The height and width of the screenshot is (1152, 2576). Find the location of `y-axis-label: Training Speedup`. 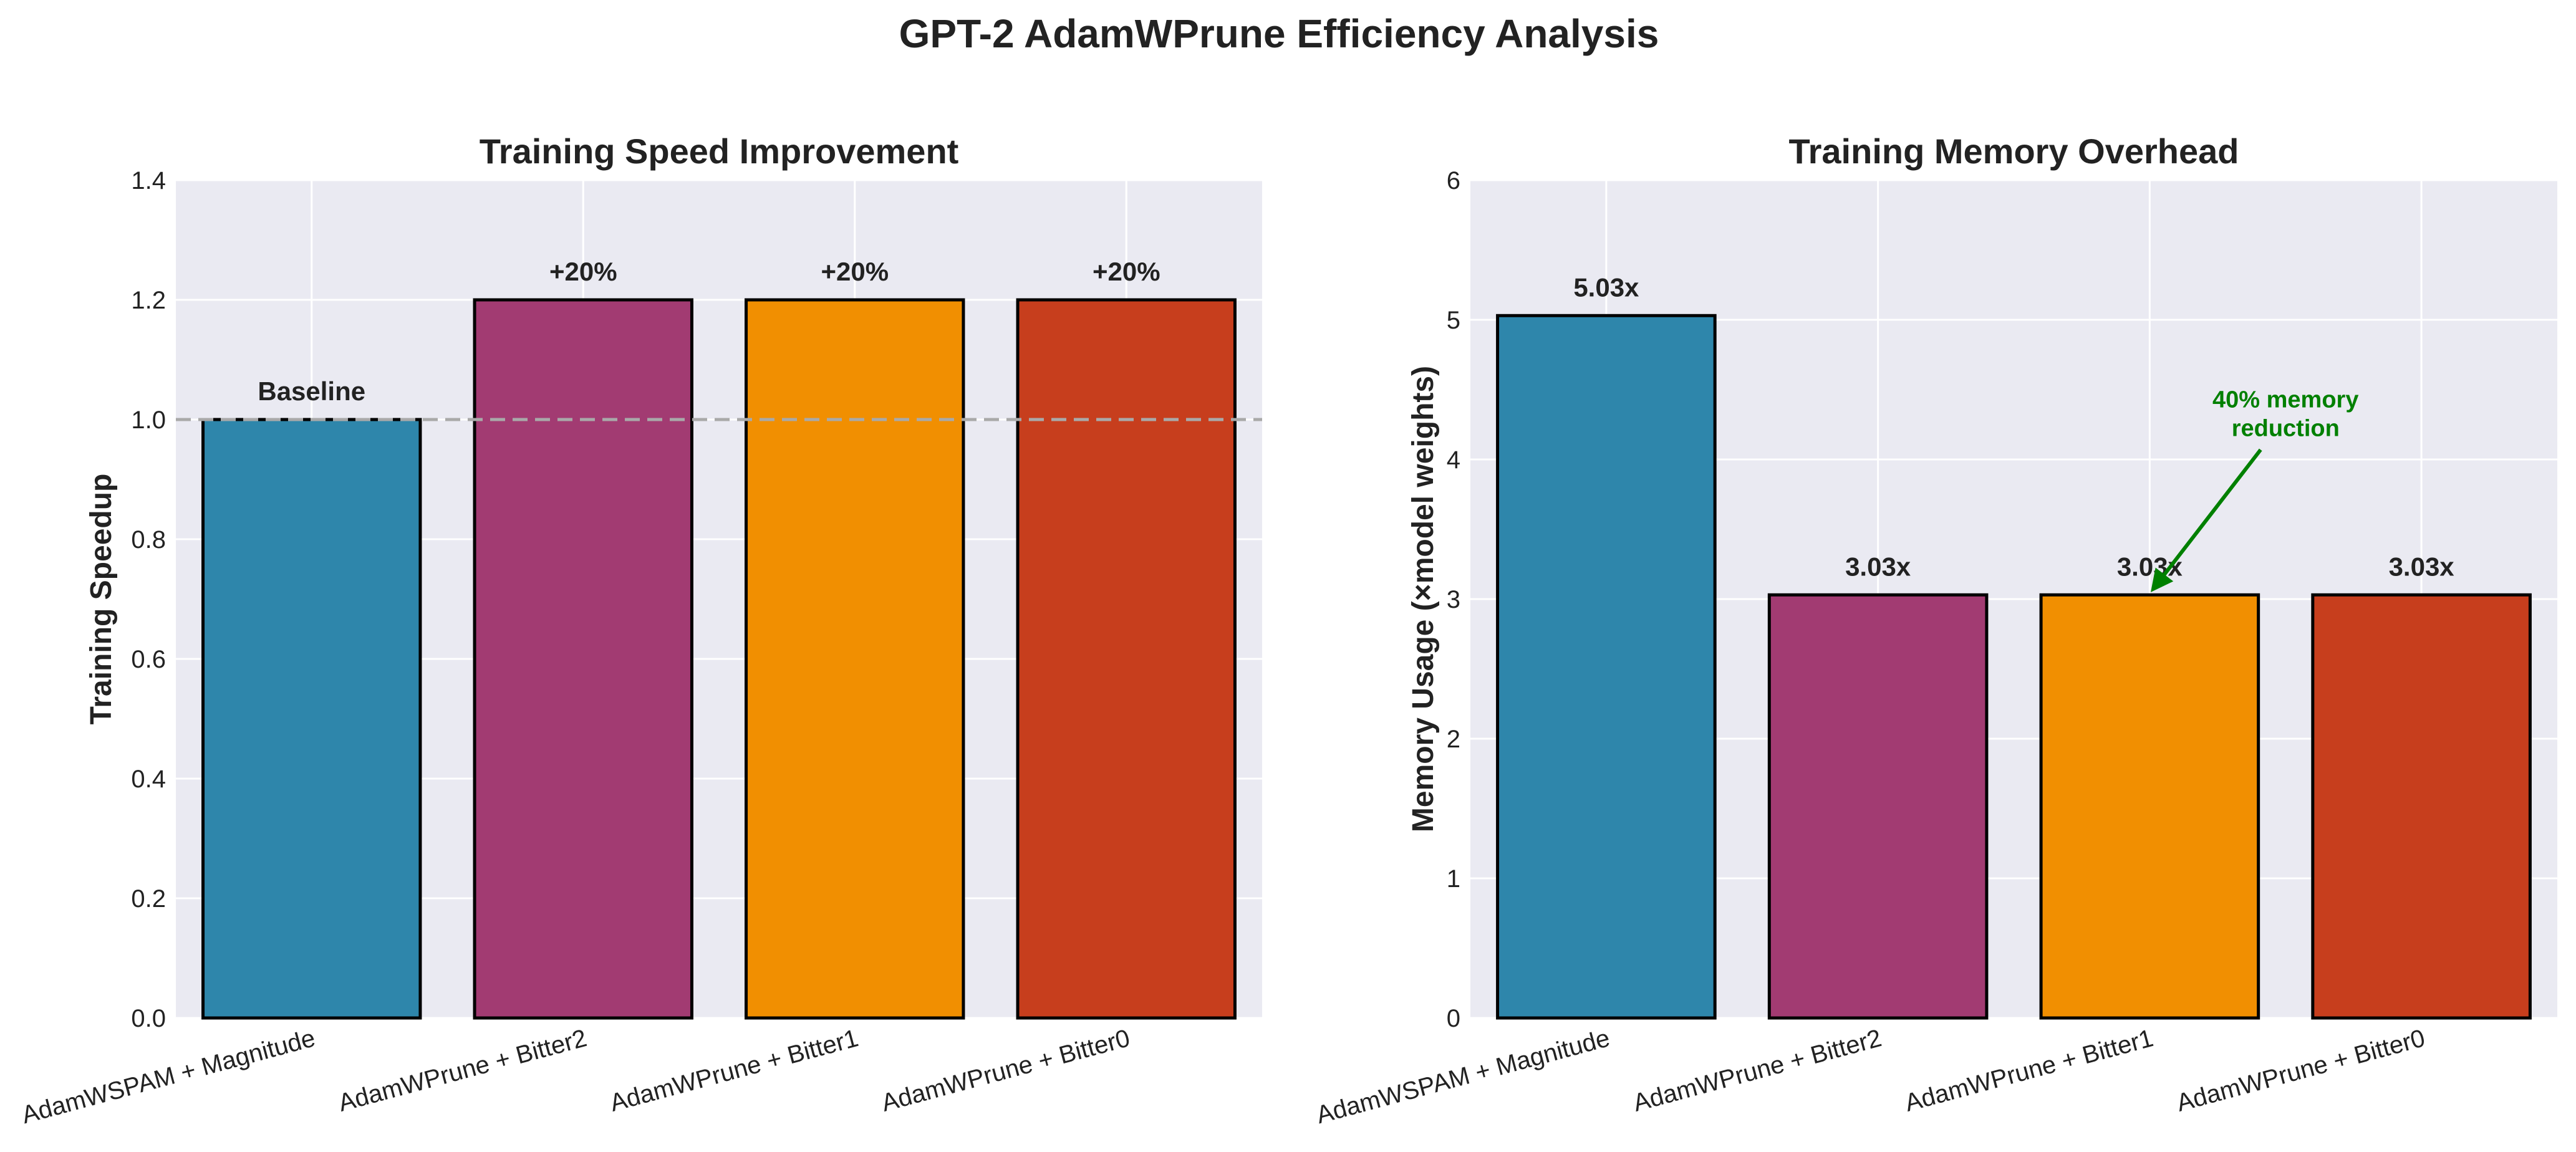

y-axis-label: Training Speedup is located at coordinates (101, 599).